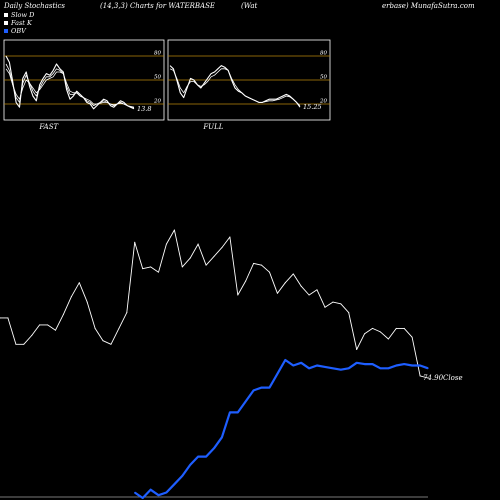  Describe the element at coordinates (158, 6) in the screenshot. I see `header-center: (14,3,3) Charts for WATERBASE` at that location.